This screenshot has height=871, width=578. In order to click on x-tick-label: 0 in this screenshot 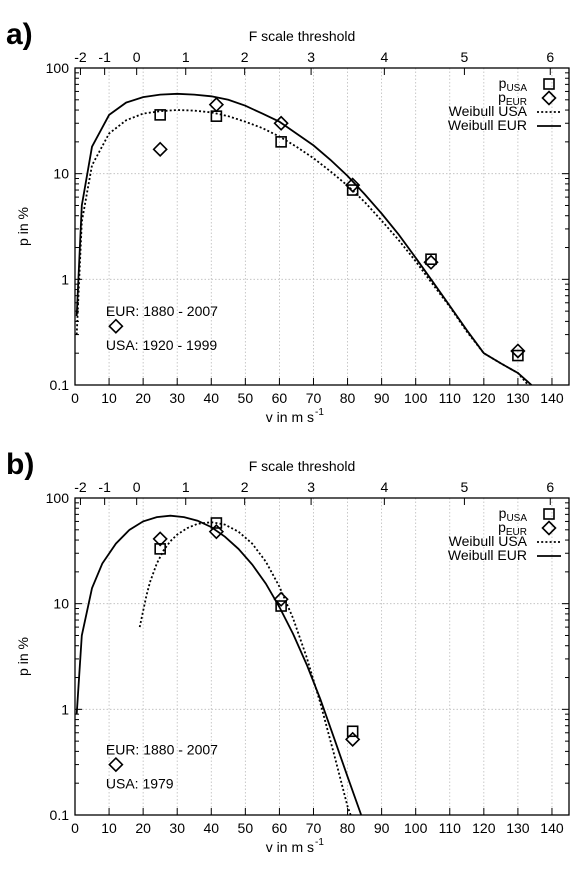, I will do `click(75, 398)`.